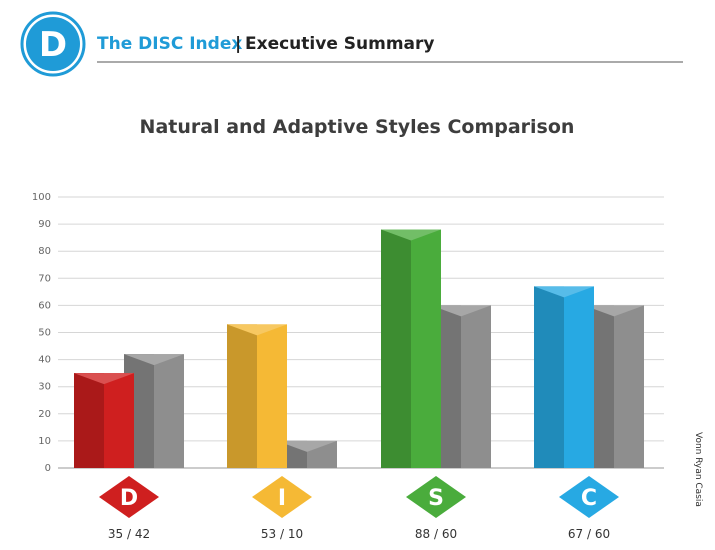 This screenshot has width=715, height=550. Describe the element at coordinates (169, 44) in the screenshot. I see `brand-name: The DISC Index` at that location.